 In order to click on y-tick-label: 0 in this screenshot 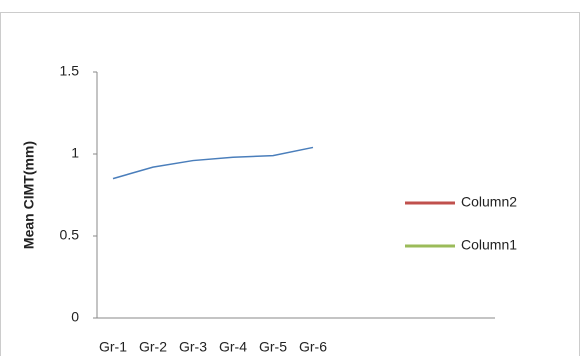, I will do `click(75, 317)`.